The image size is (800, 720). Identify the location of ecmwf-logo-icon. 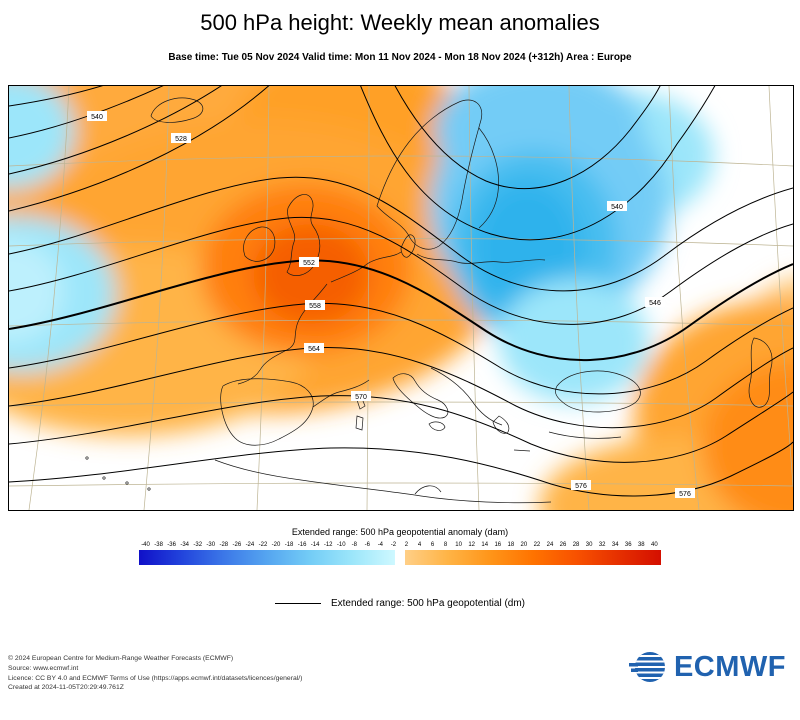
(646, 667).